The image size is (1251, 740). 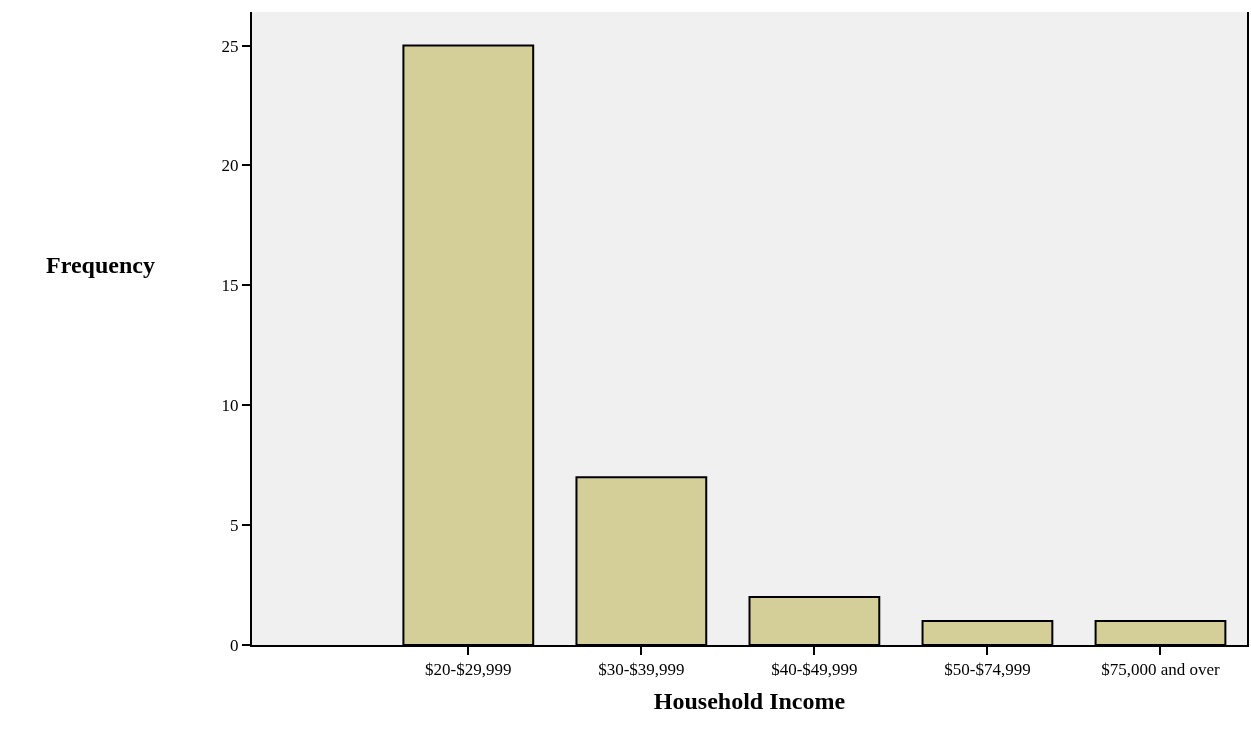 I want to click on y-tick-label: 10, so click(x=230, y=406).